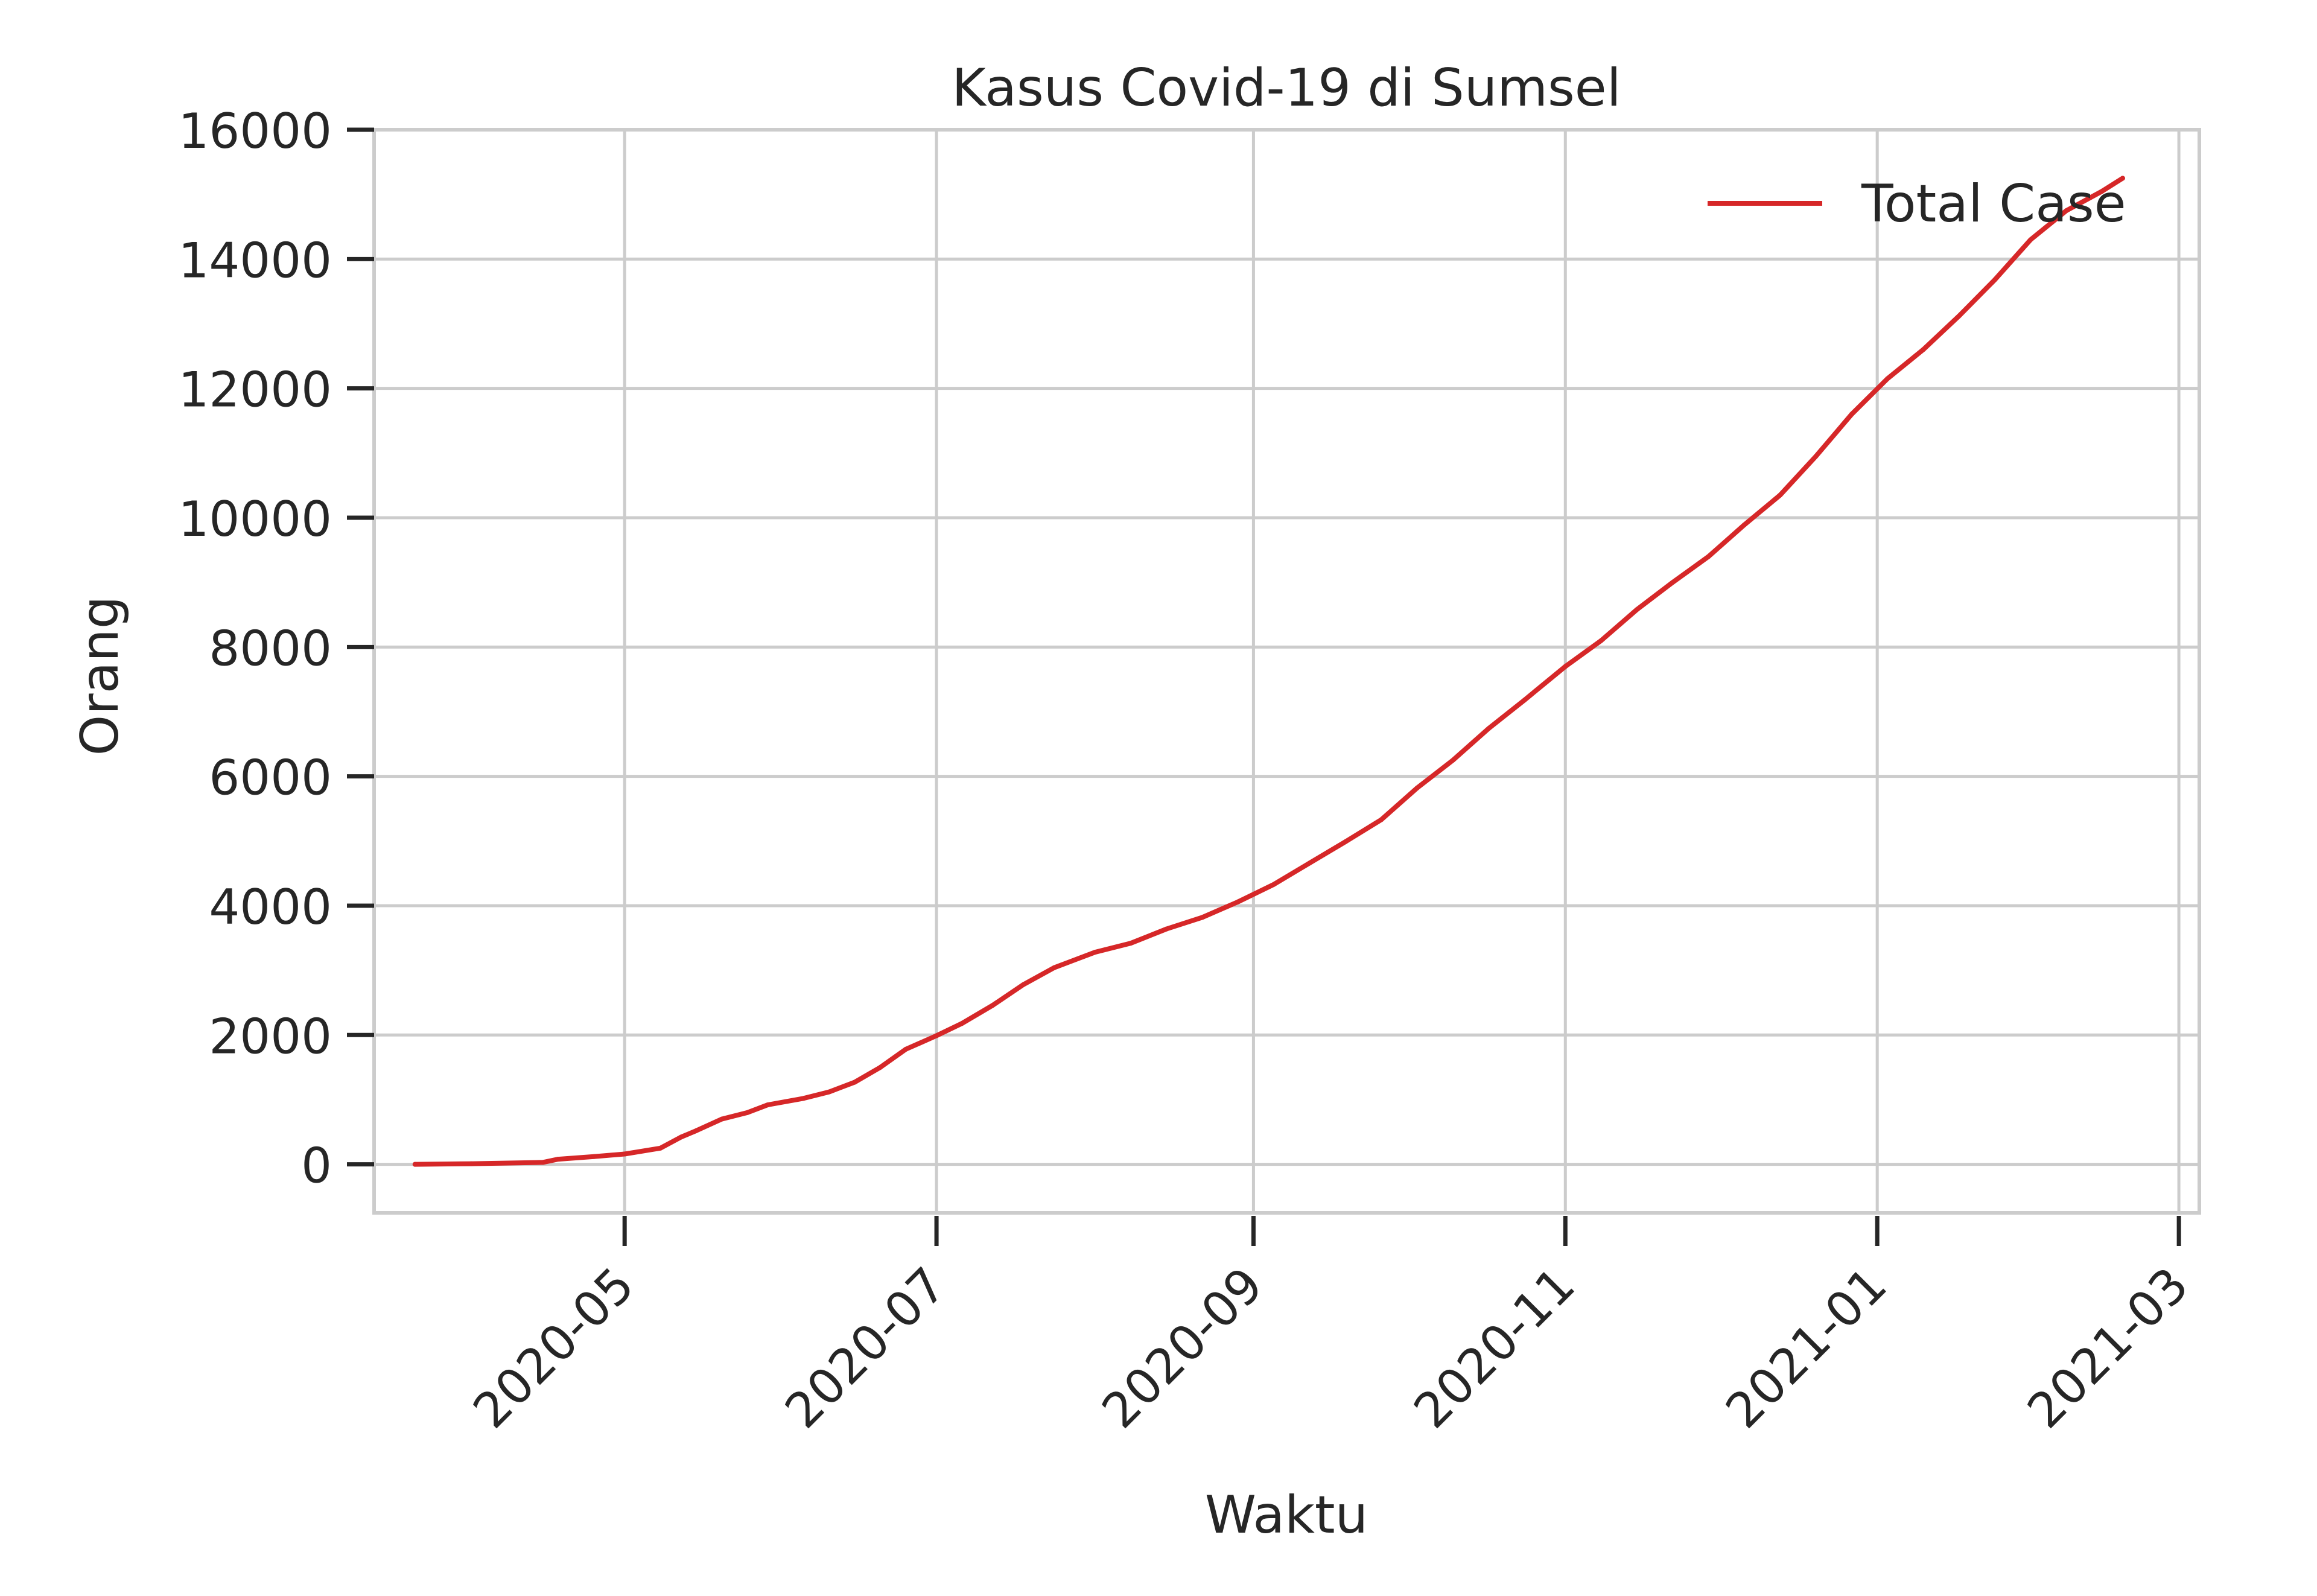 This screenshot has height=1596, width=2317. What do you see at coordinates (100, 676) in the screenshot?
I see `y-axis-label: Orang` at bounding box center [100, 676].